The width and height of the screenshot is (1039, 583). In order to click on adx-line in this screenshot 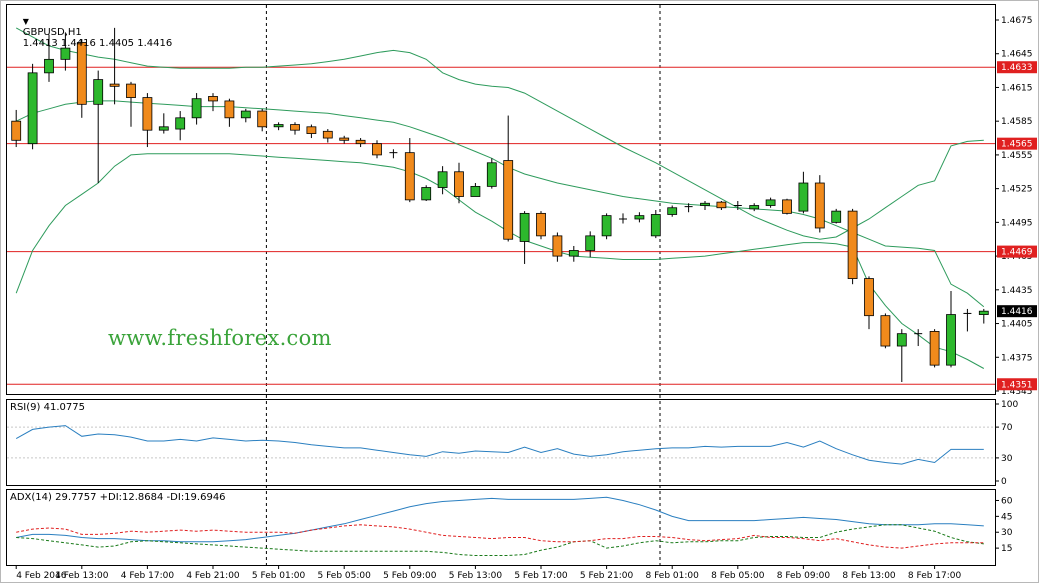, I will do `click(500, 519)`.